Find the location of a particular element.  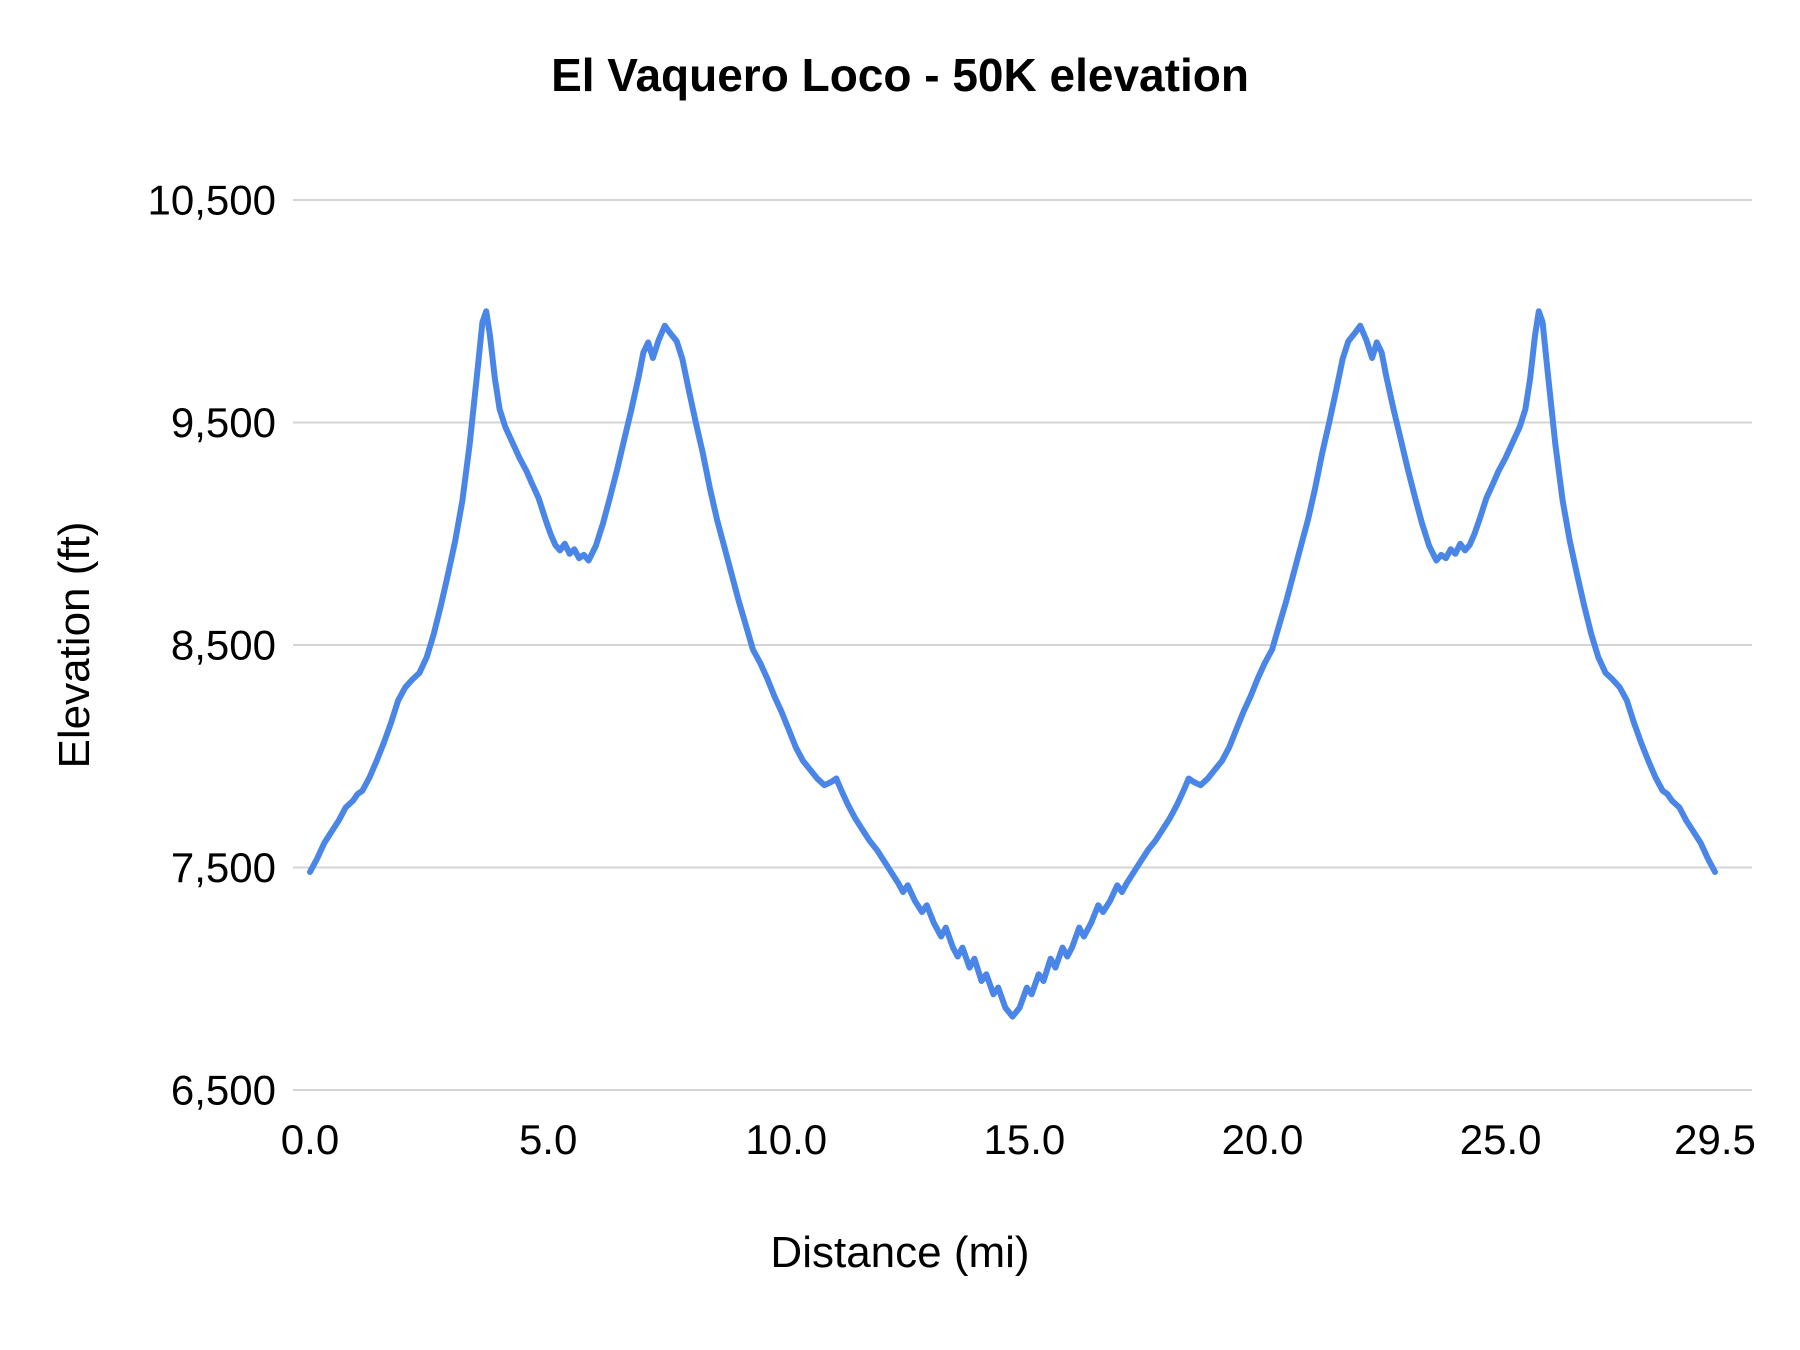

y-tick-label: 6,500 is located at coordinates (223, 1090).